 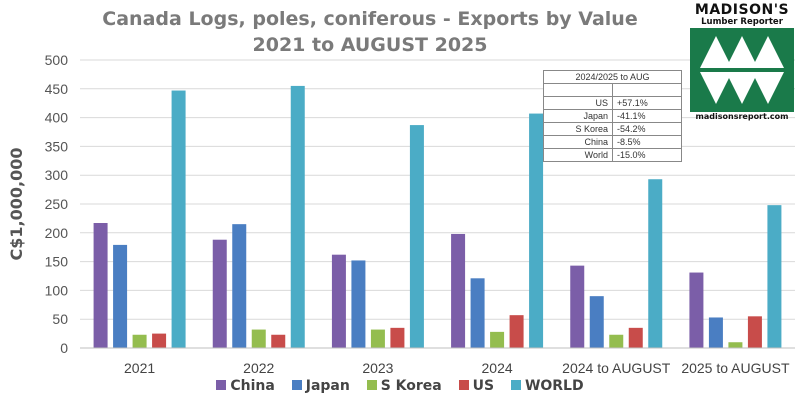 I want to click on logo-tagline: Lumber Reporter, so click(x=742, y=22).